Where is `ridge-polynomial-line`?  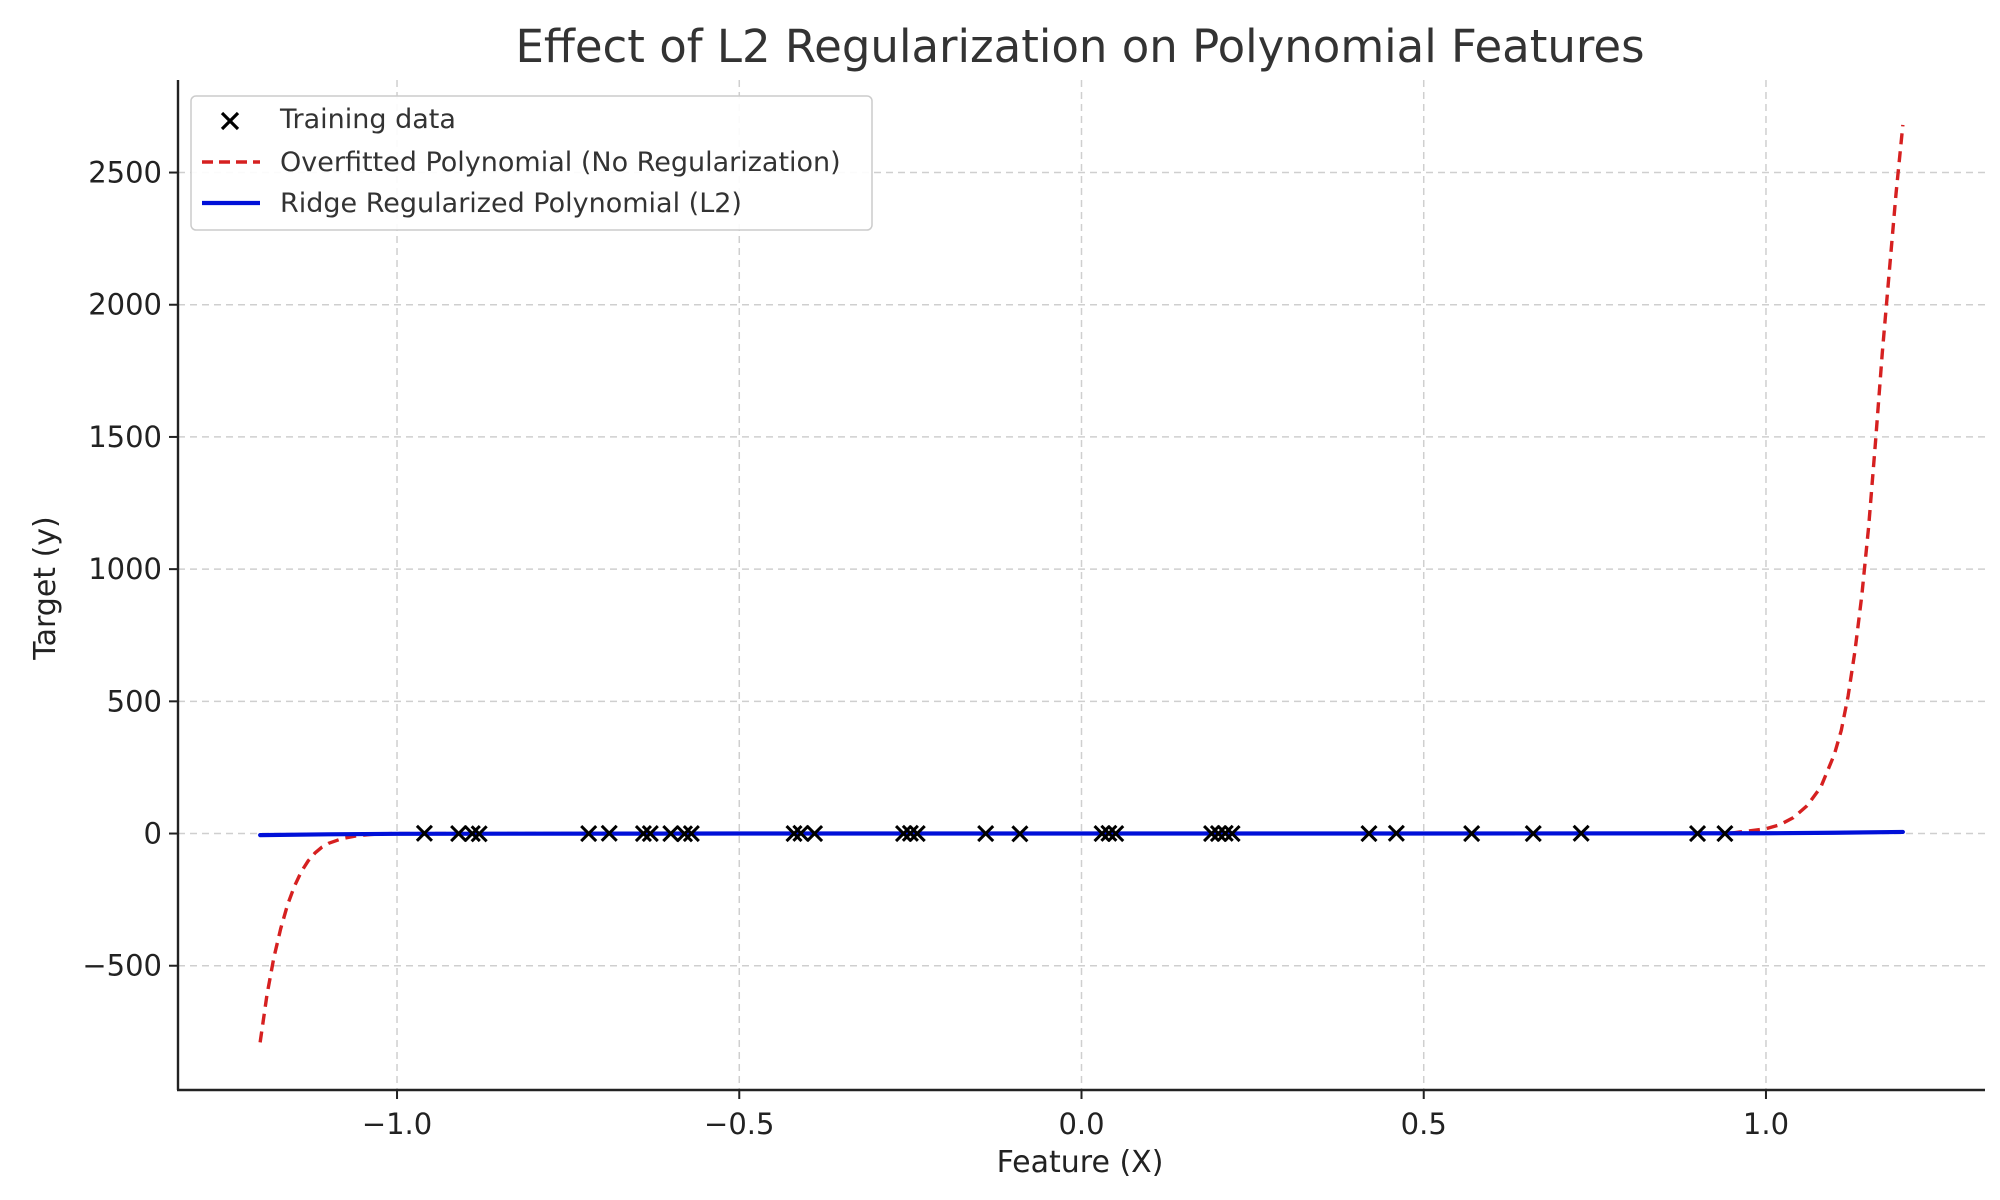
ridge-polynomial-line is located at coordinates (1081, 833).